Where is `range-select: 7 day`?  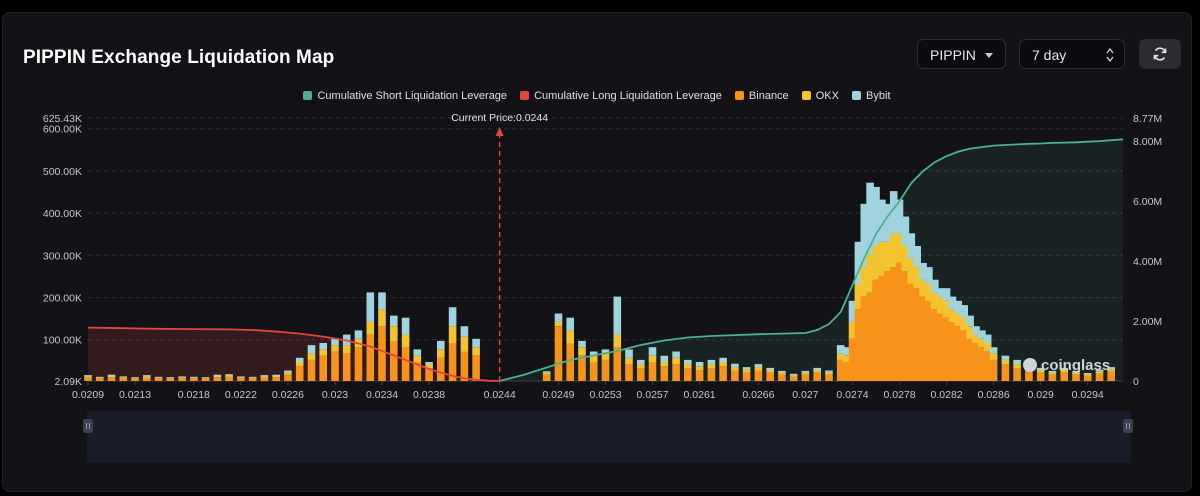
range-select: 7 day is located at coordinates (1072, 54).